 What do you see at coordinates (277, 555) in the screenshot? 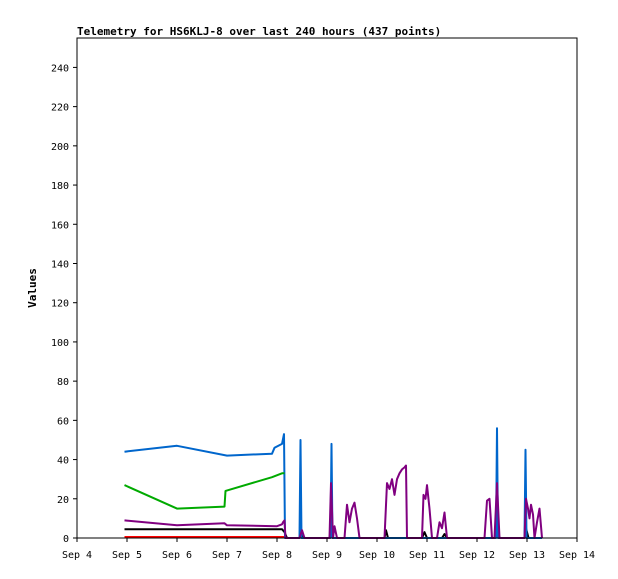
I see `x-tick-label: Sep 8` at bounding box center [277, 555].